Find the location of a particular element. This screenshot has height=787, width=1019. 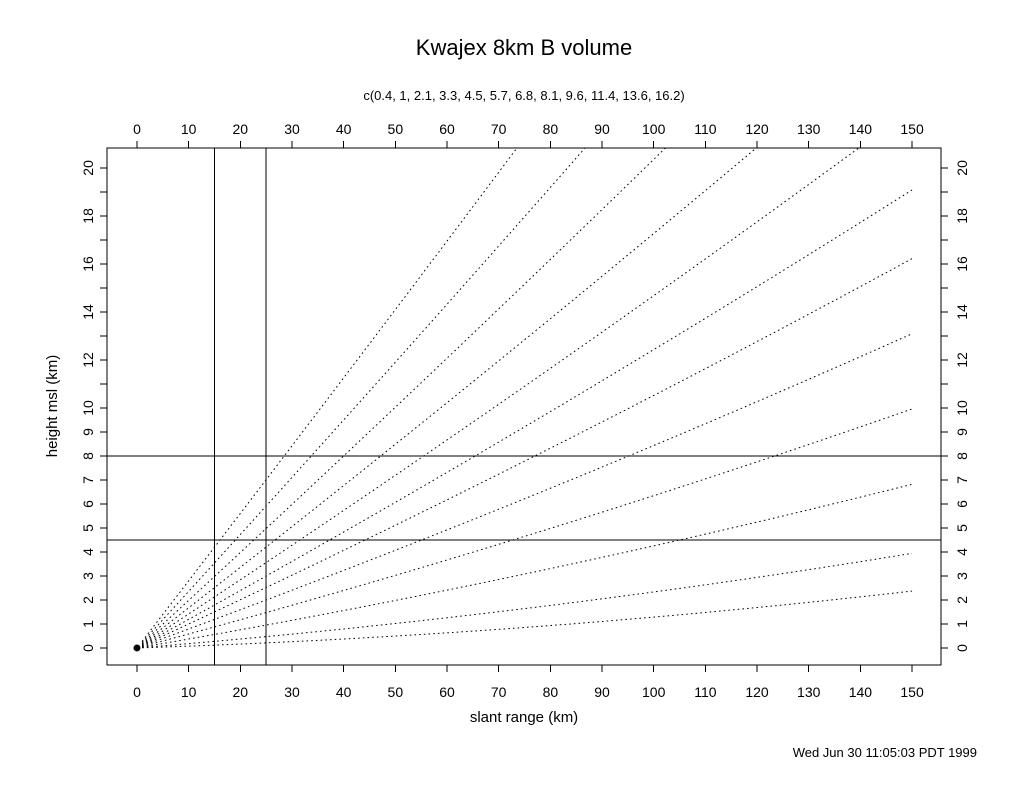

y-tick-label-left: 8 is located at coordinates (88, 456).